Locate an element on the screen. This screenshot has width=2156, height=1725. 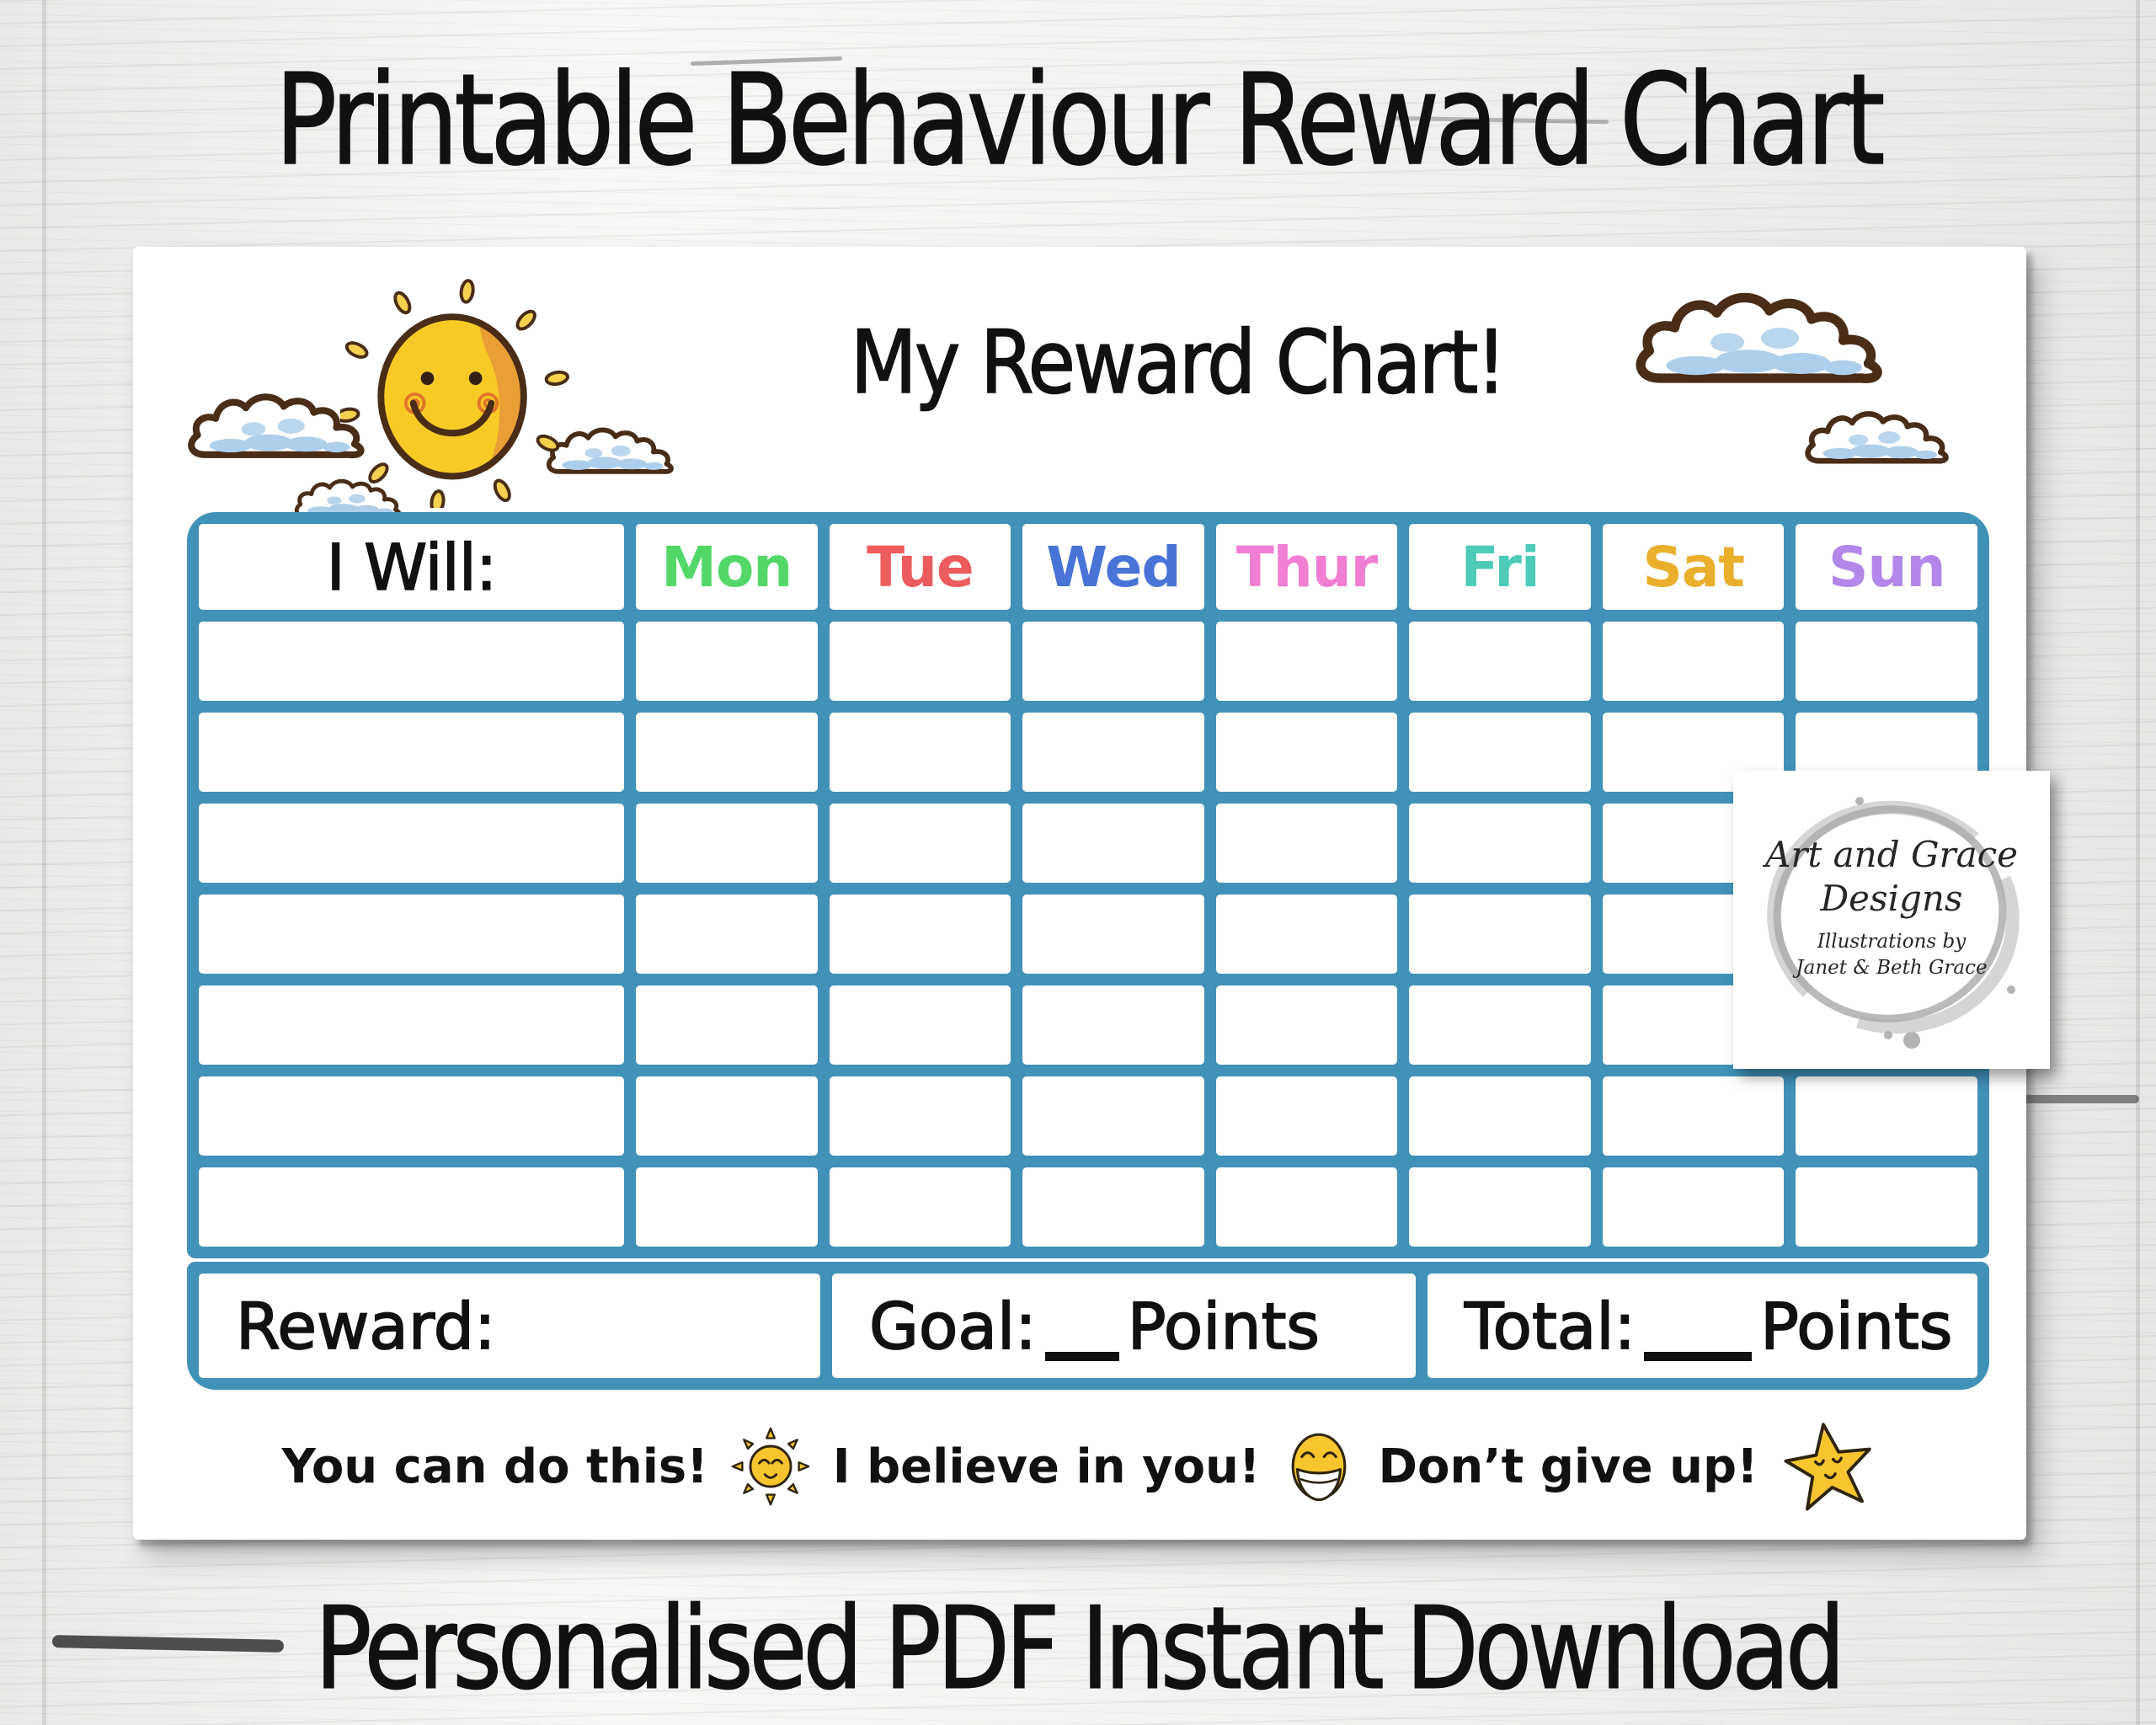
day-header-sun: Sun is located at coordinates (1886, 567).